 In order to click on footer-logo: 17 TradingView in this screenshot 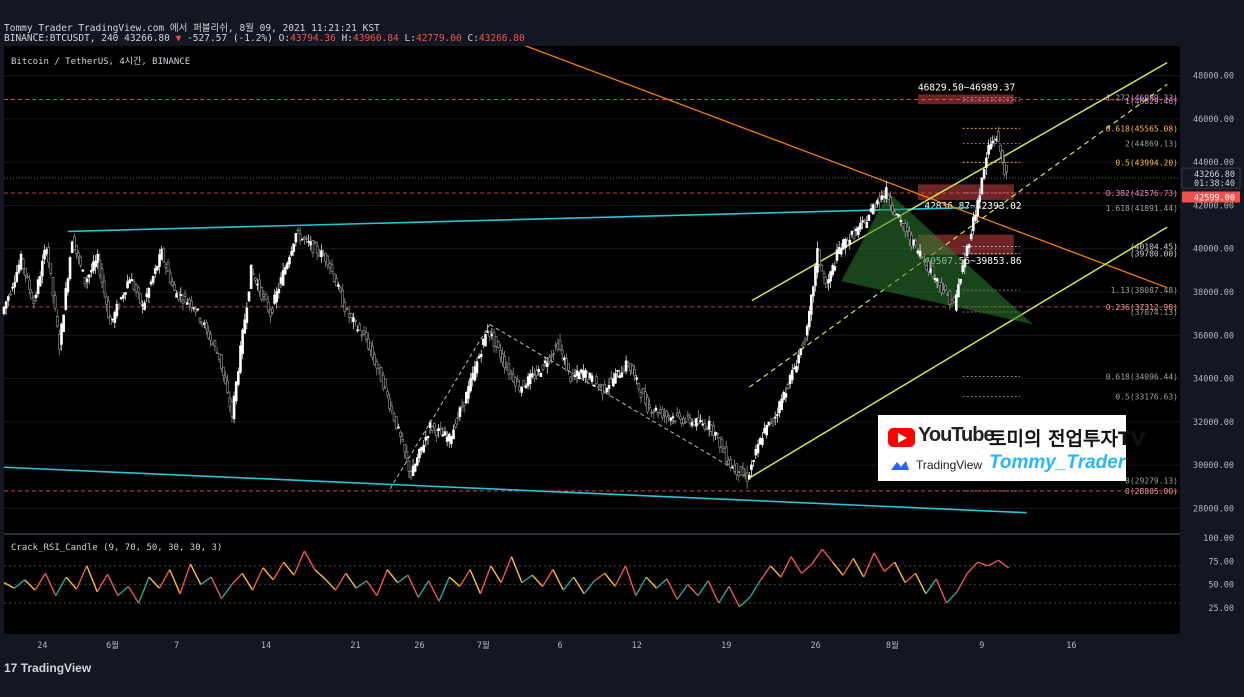, I will do `click(47, 668)`.